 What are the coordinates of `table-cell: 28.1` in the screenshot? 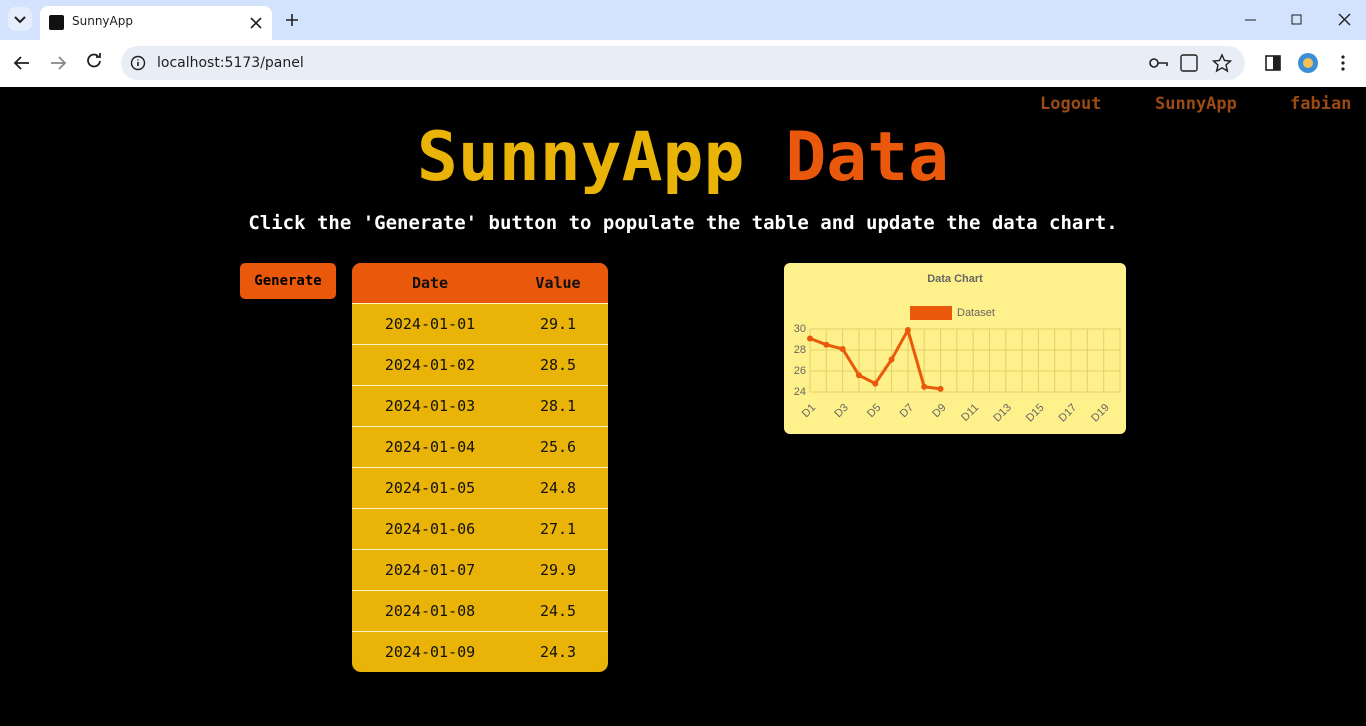 It's located at (558, 406).